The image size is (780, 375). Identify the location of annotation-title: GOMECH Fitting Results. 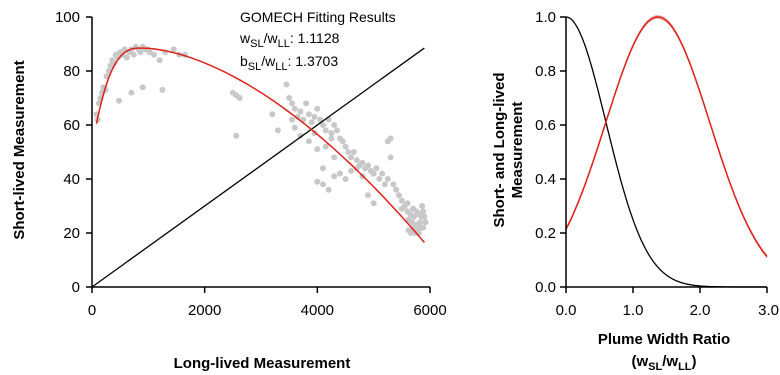
(318, 17).